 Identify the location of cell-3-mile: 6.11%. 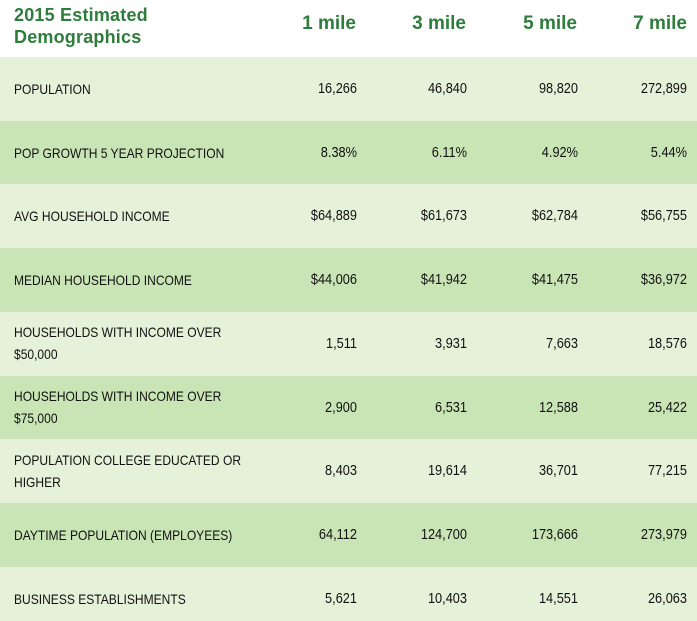
(449, 153).